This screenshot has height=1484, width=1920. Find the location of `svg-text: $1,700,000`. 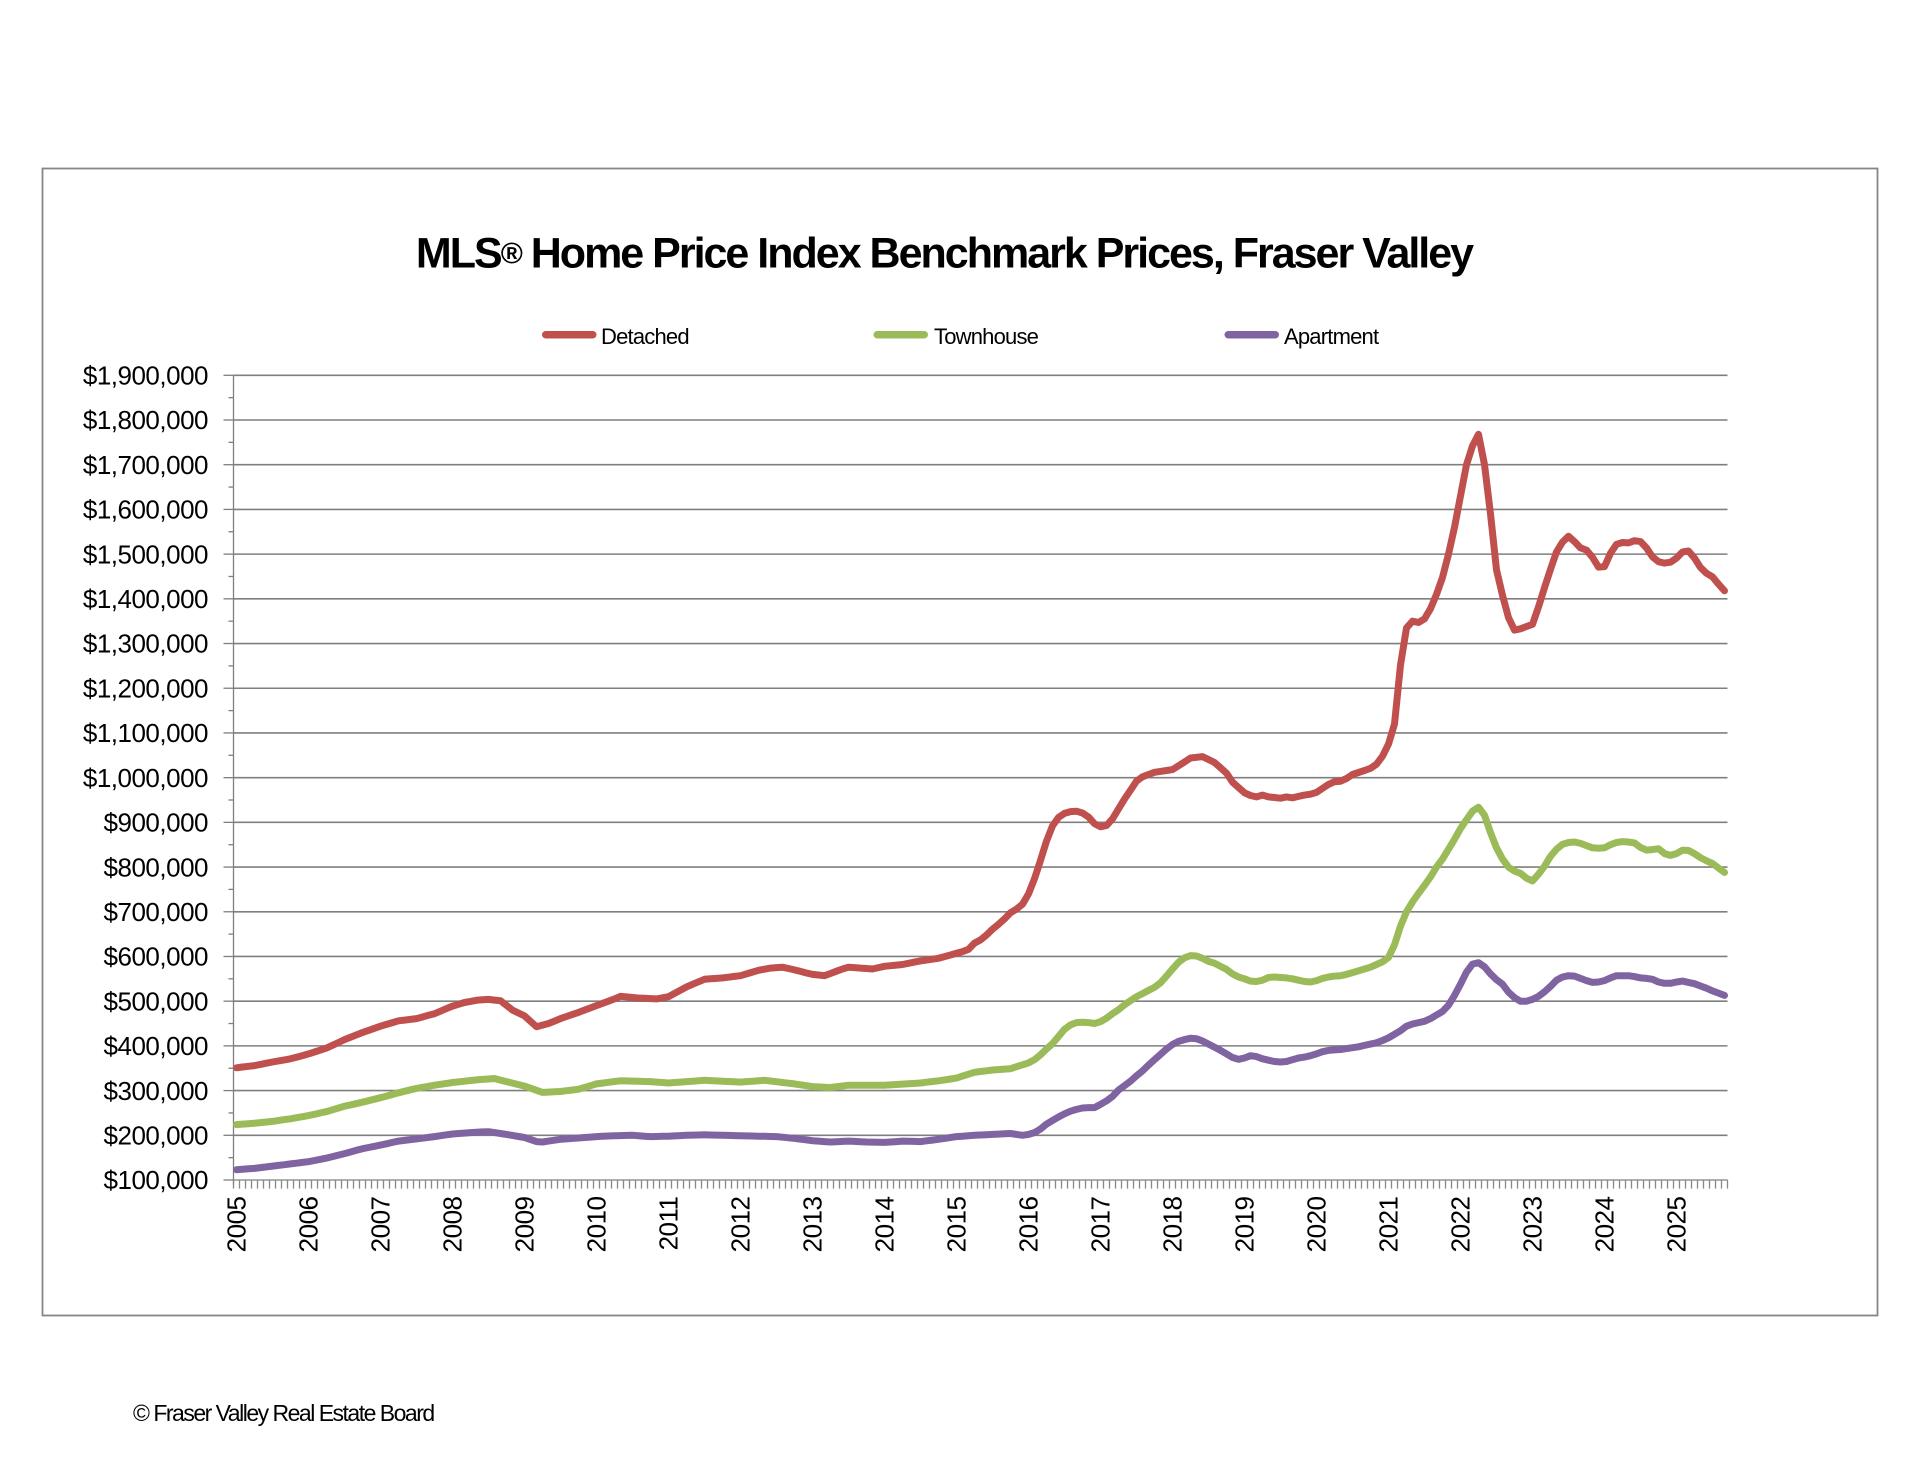

svg-text: $1,700,000 is located at coordinates (145, 465).